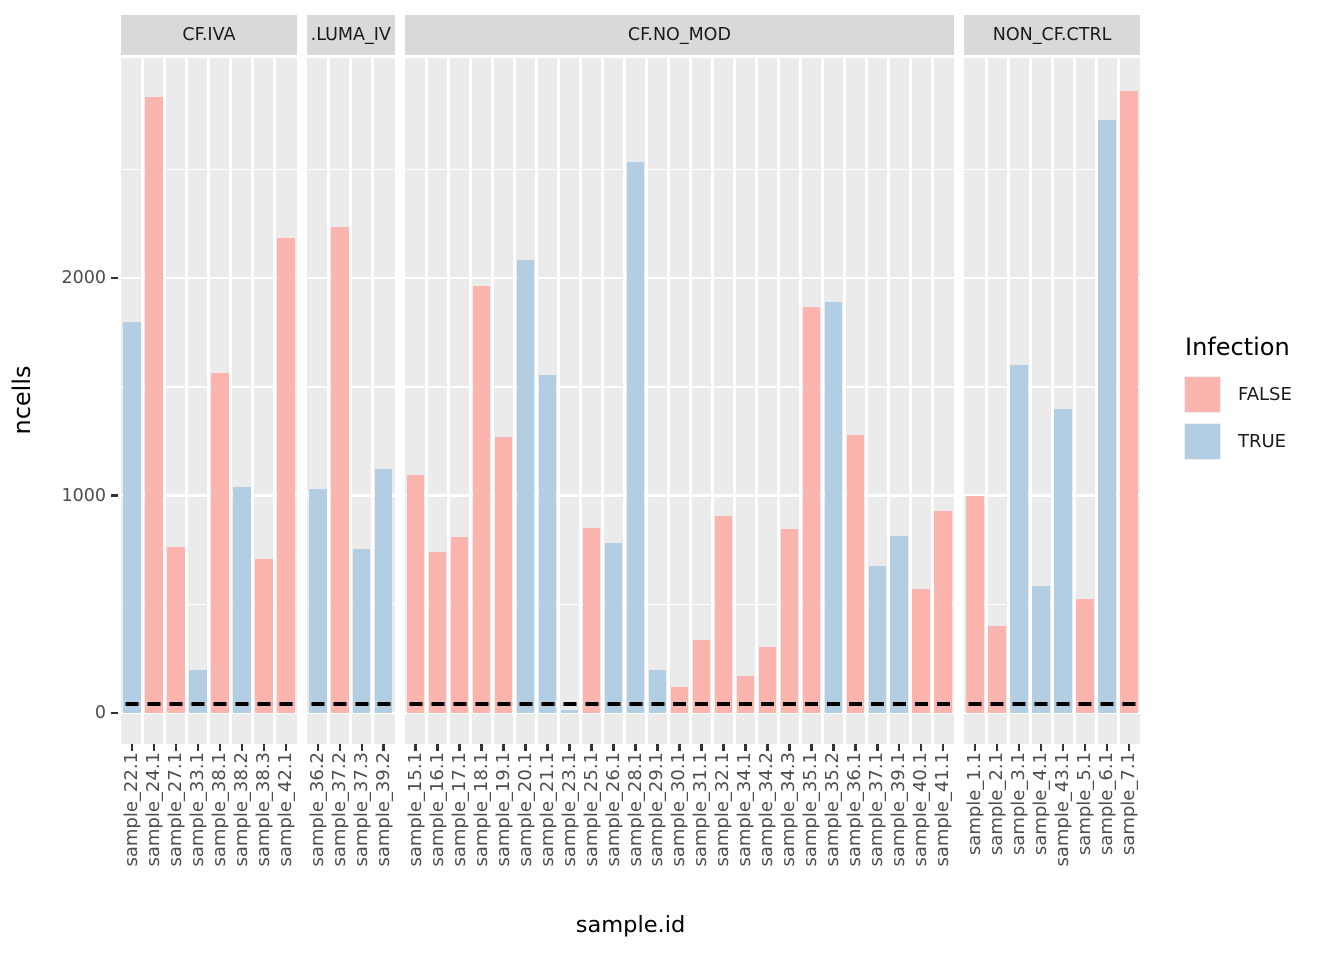 The image size is (1344, 960). What do you see at coordinates (362, 630) in the screenshot?
I see `bar-sample_37.3` at bounding box center [362, 630].